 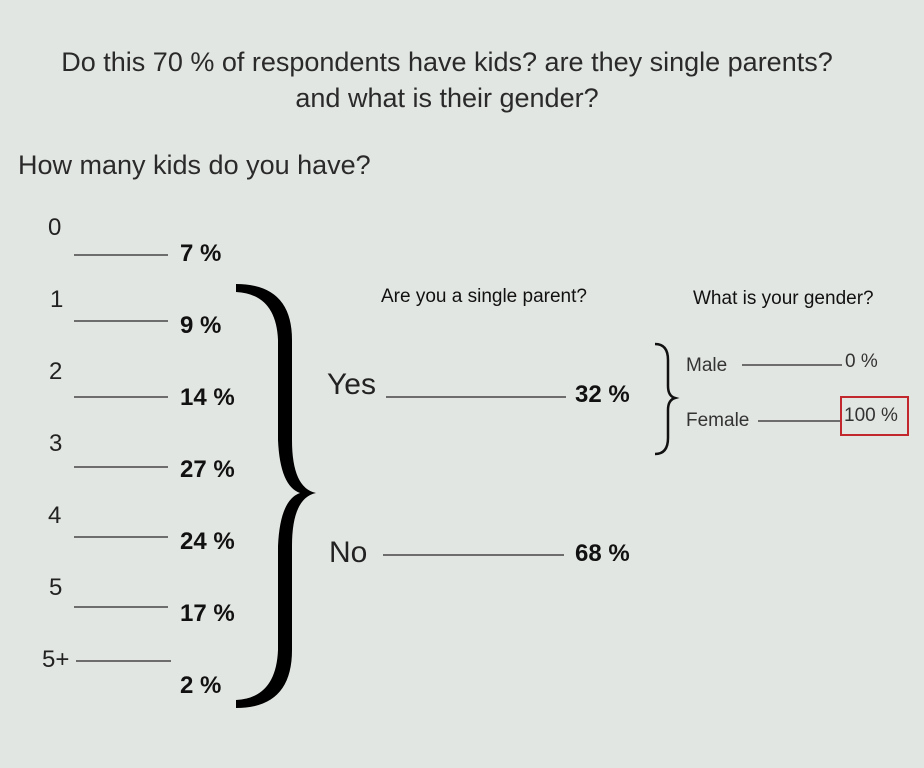 What do you see at coordinates (871, 415) in the screenshot?
I see `female-percent: 100 %` at bounding box center [871, 415].